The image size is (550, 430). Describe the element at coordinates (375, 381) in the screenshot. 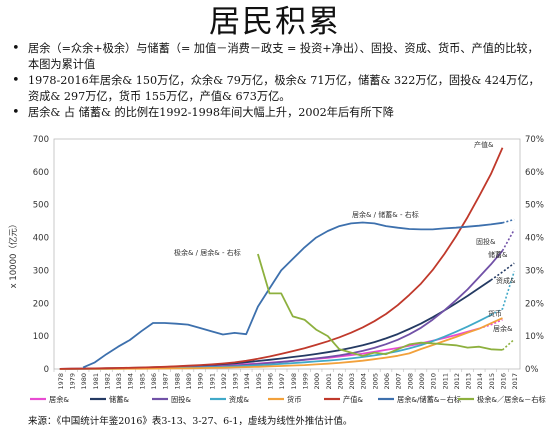

I see `x-tick-label: 2005` at that location.